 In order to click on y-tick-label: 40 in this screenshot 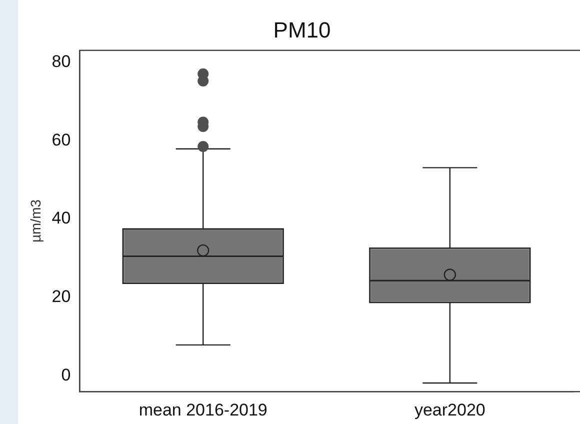, I will do `click(61, 218)`.